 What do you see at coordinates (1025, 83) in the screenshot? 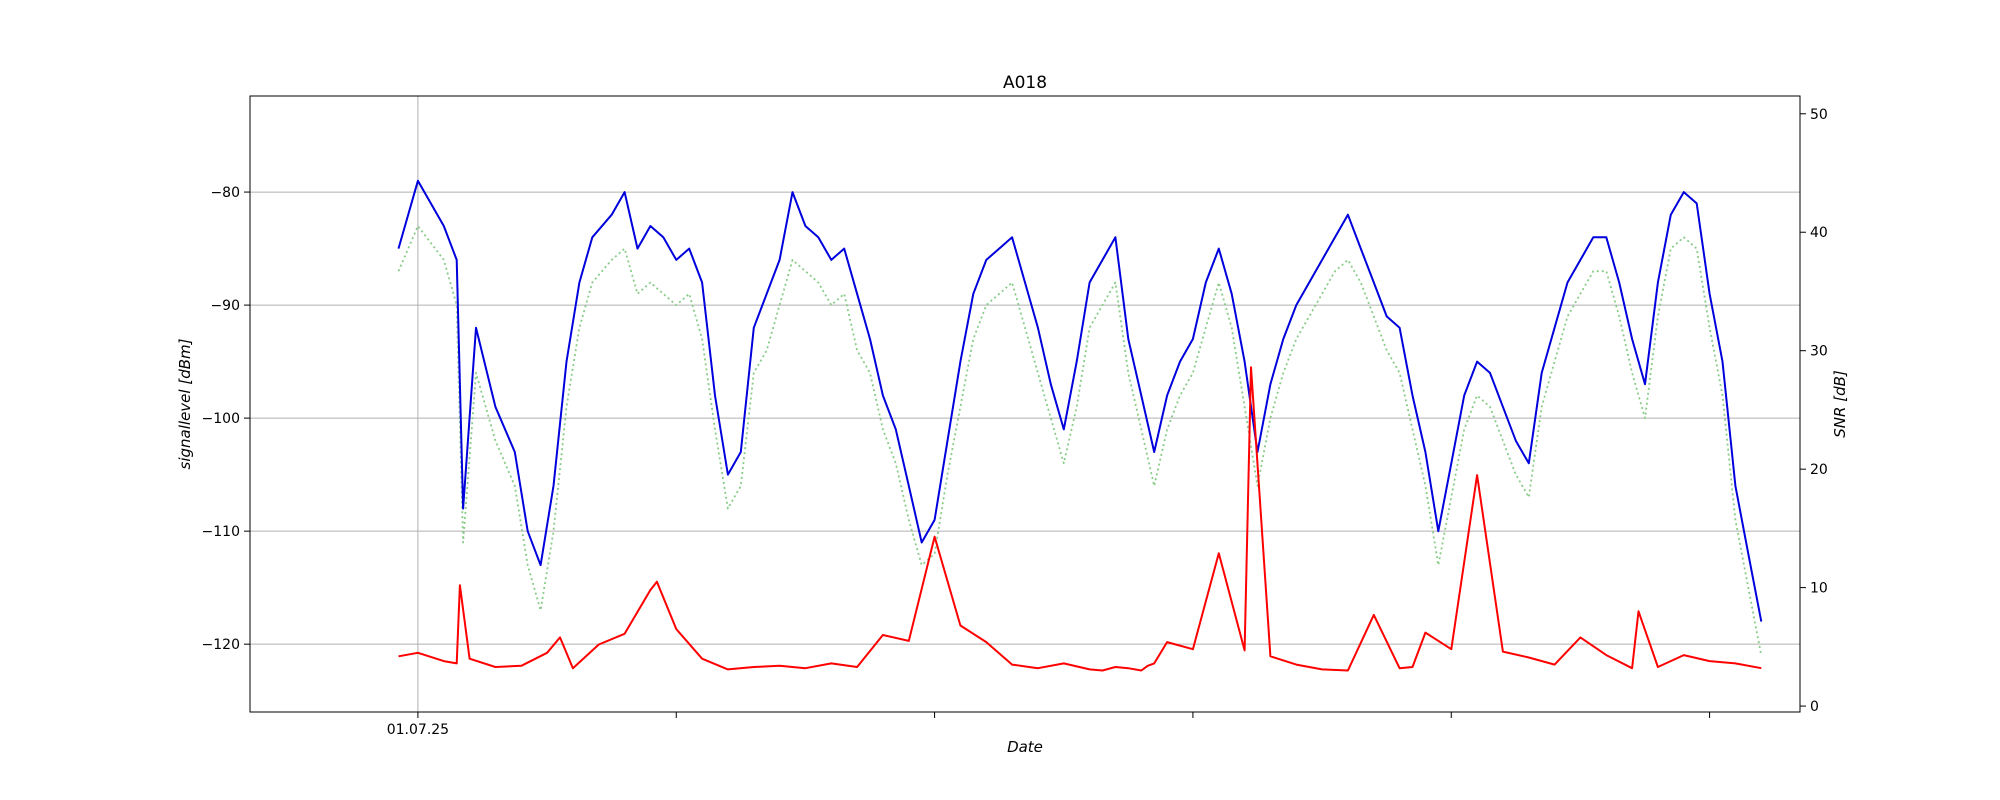
I see `chart-title: A018` at bounding box center [1025, 83].